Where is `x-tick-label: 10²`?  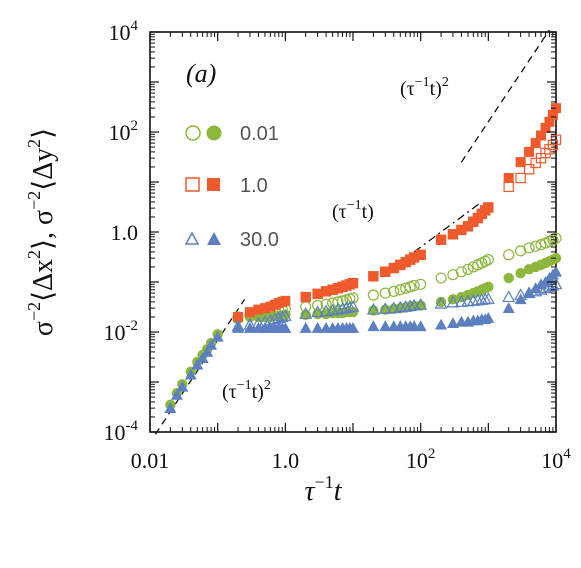
x-tick-label: 10² is located at coordinates (421, 459).